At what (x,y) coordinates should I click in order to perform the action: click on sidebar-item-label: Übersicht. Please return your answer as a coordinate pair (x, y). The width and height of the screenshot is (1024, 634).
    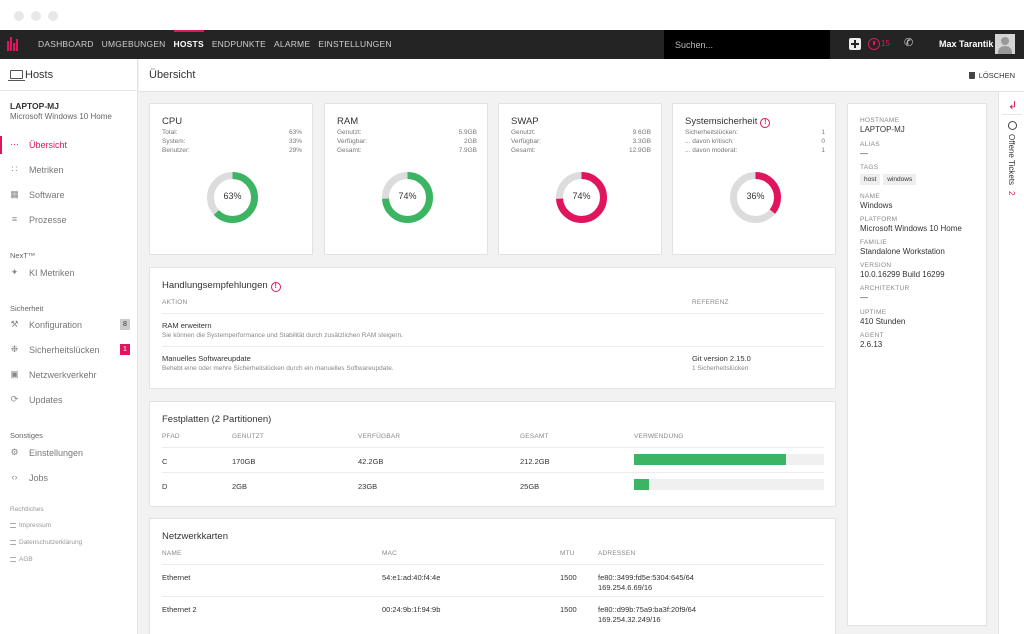
    Looking at the image, I should click on (48, 145).